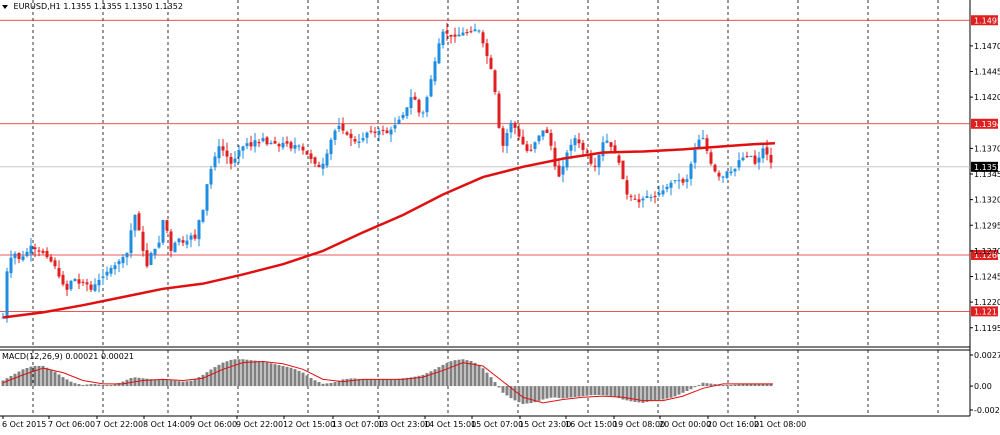 The height and width of the screenshot is (435, 1000). I want to click on time-axis-label: 20 Oct 16:00, so click(733, 424).